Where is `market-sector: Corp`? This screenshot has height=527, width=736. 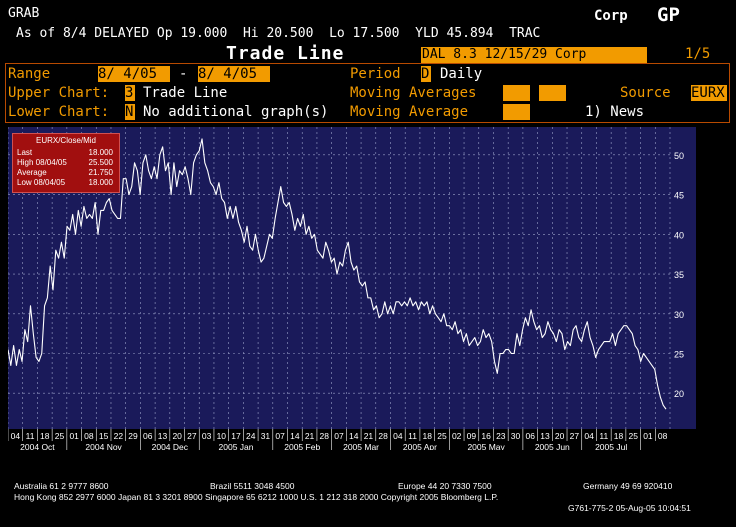 market-sector: Corp is located at coordinates (611, 16).